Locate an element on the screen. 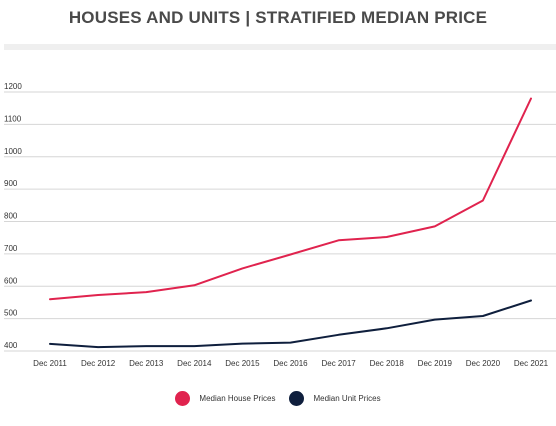 The height and width of the screenshot is (426, 556). y-tick-label: 400 is located at coordinates (11, 345).